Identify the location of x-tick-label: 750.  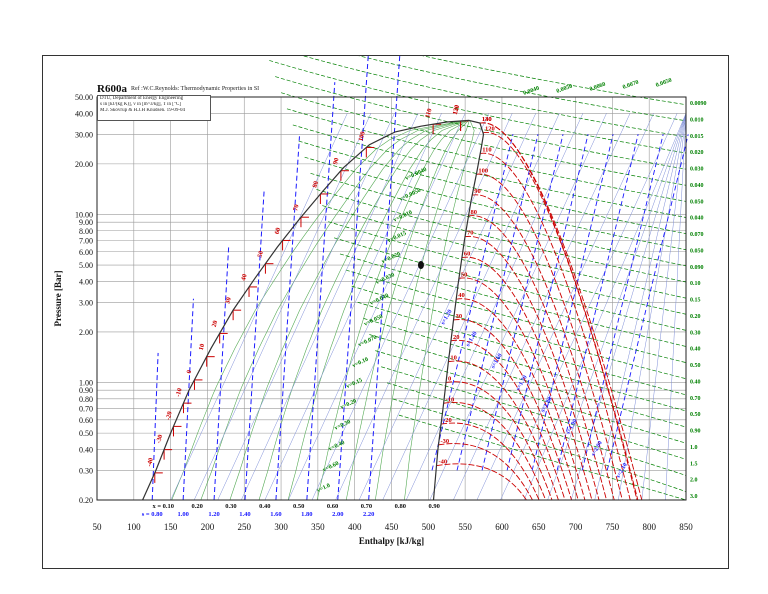
(613, 527).